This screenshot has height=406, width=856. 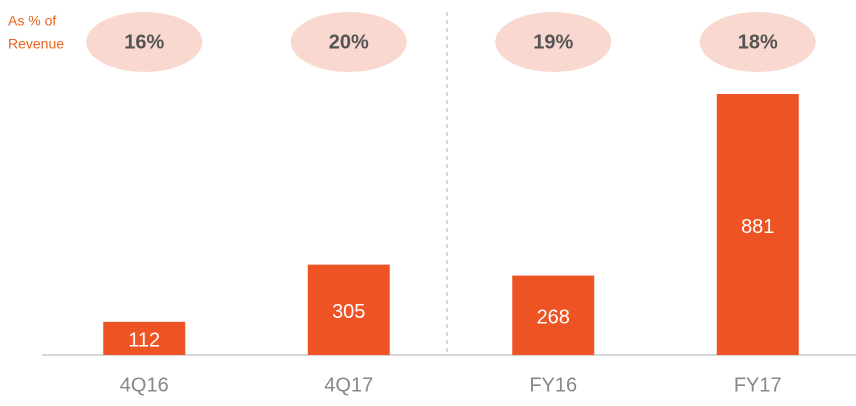 I want to click on share-value: 18%, so click(x=758, y=42).